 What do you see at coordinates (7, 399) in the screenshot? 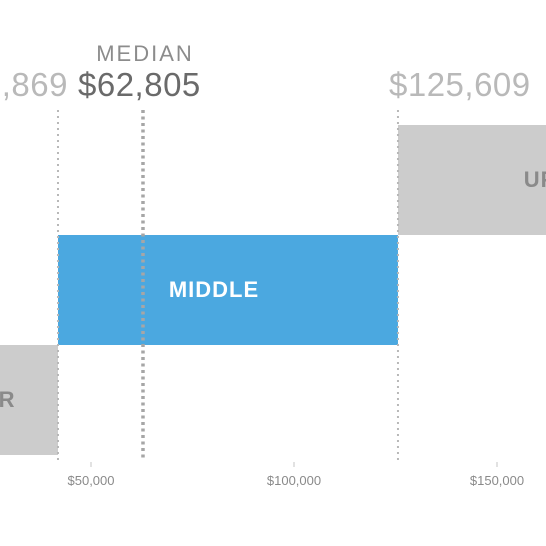
I see `lower-band-label: R` at bounding box center [7, 399].